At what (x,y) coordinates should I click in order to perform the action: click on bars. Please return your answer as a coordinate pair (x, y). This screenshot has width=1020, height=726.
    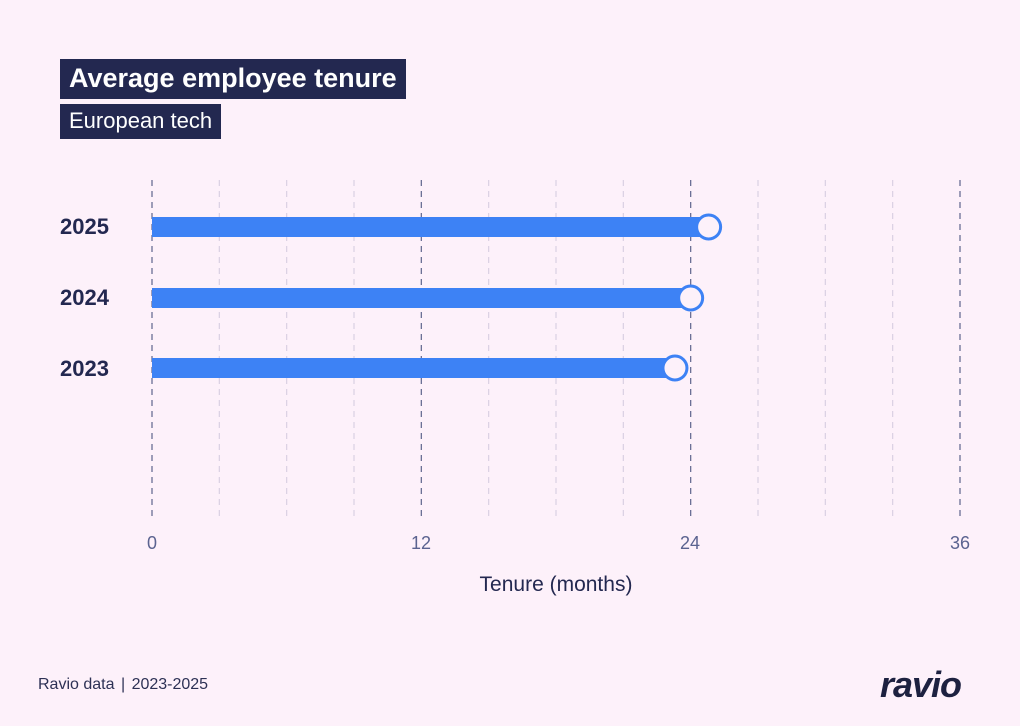
    Looking at the image, I should click on (437, 297).